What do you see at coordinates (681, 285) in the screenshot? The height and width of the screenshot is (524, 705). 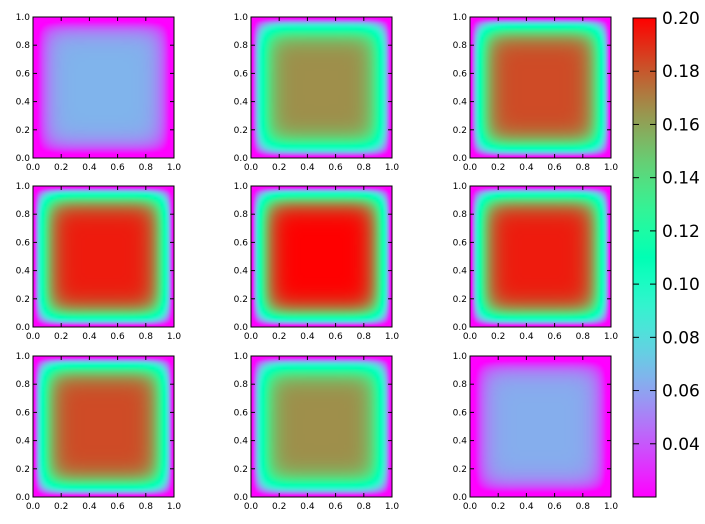 I see `colorbar-tick-label: 0.10` at bounding box center [681, 285].